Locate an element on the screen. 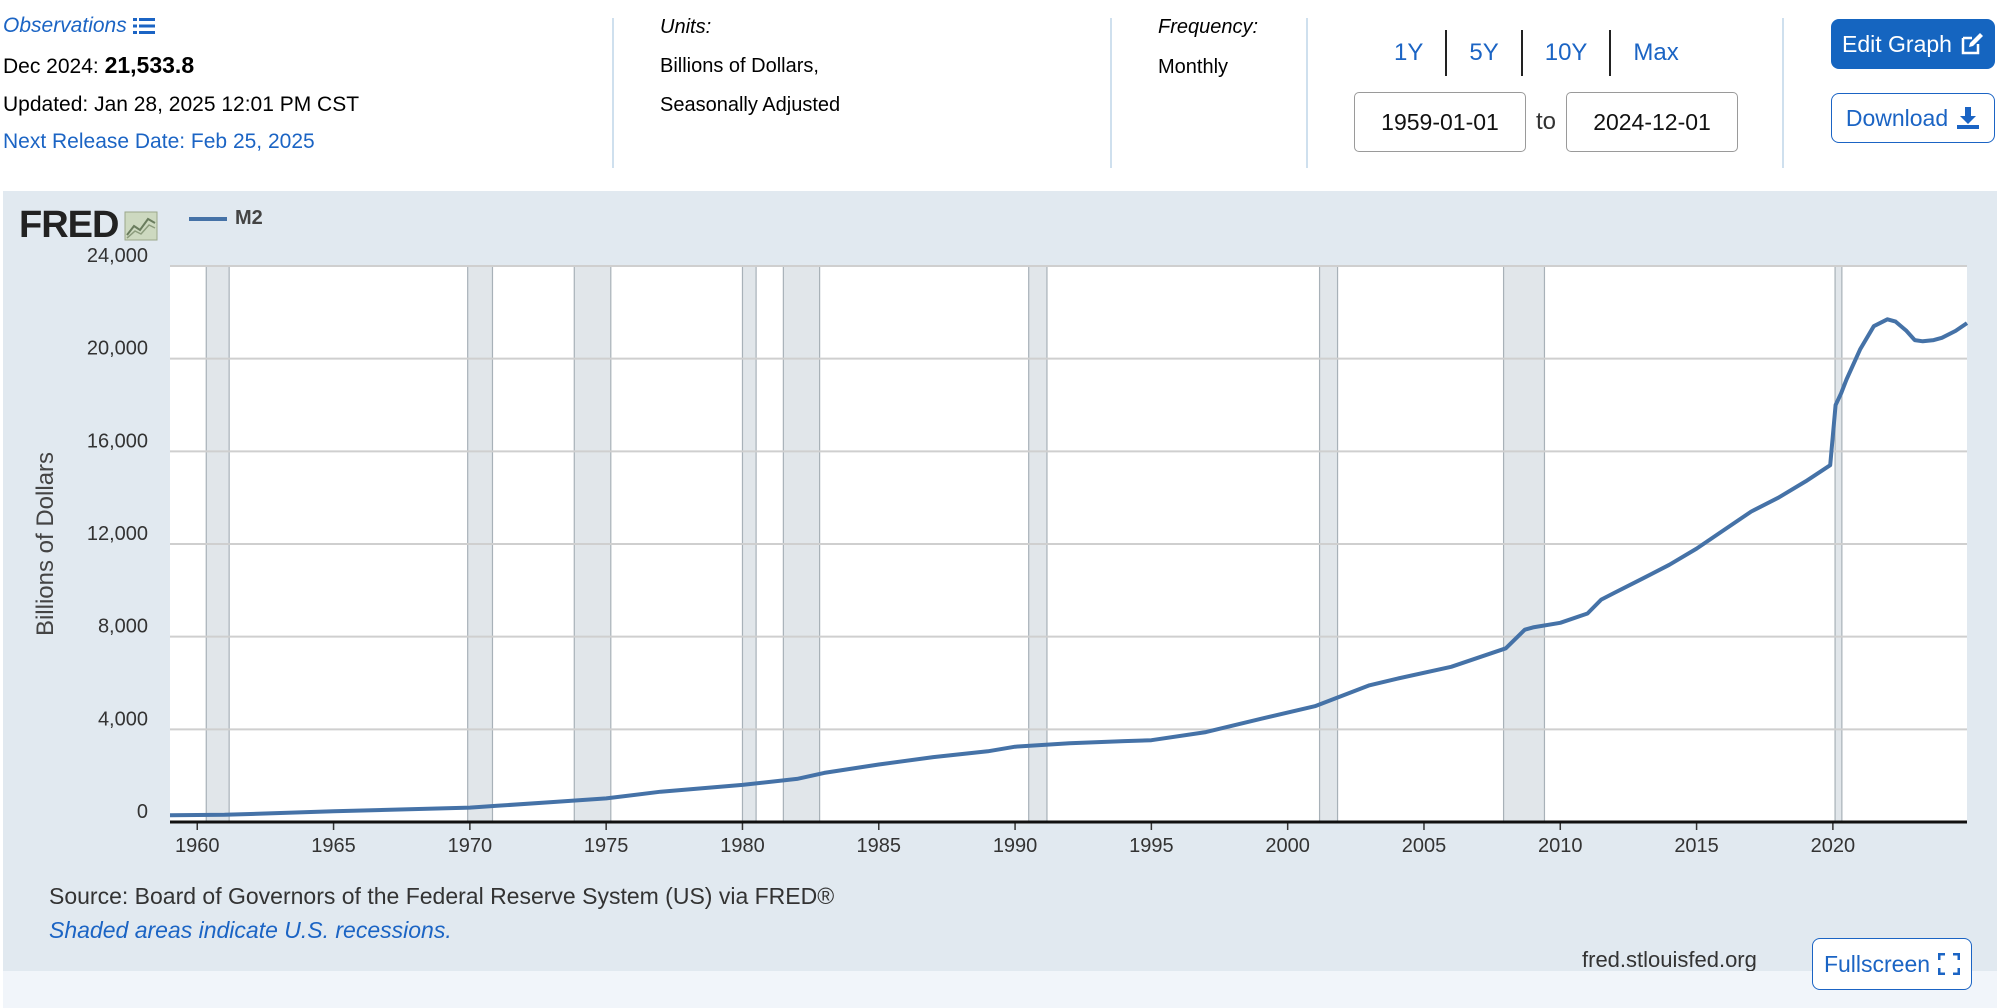 The image size is (2000, 1008). download-button: Download is located at coordinates (1913, 118).